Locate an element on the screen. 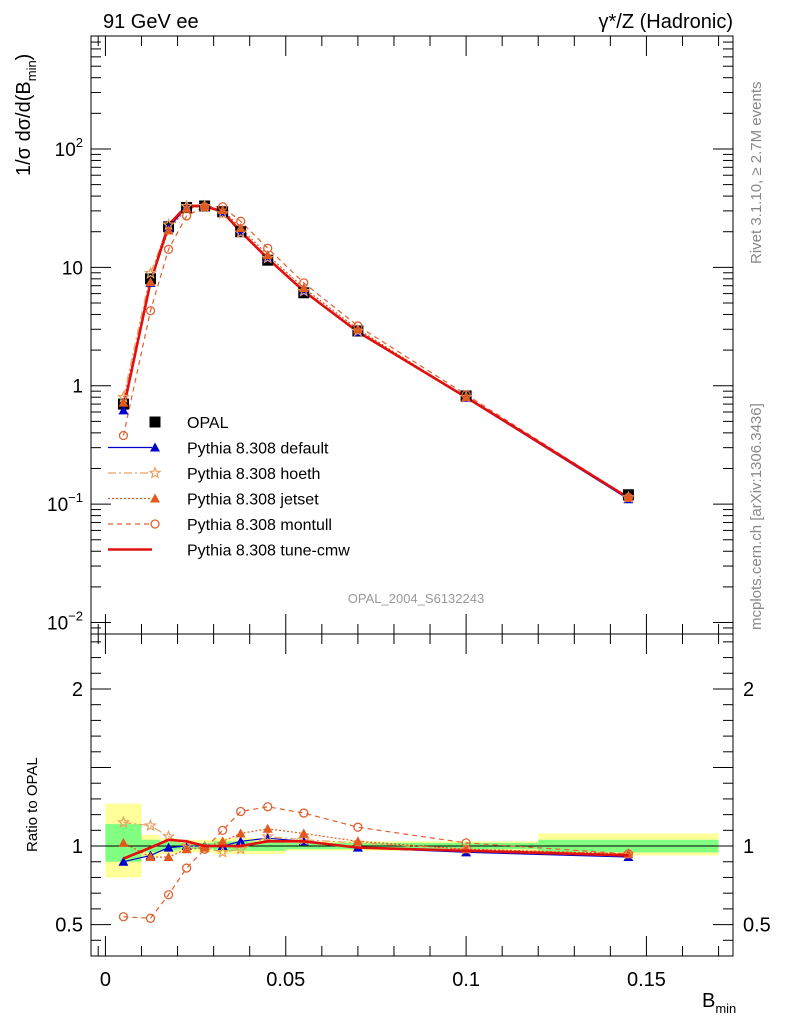 This screenshot has width=786, height=1024. ratio-line-montull is located at coordinates (376, 862).